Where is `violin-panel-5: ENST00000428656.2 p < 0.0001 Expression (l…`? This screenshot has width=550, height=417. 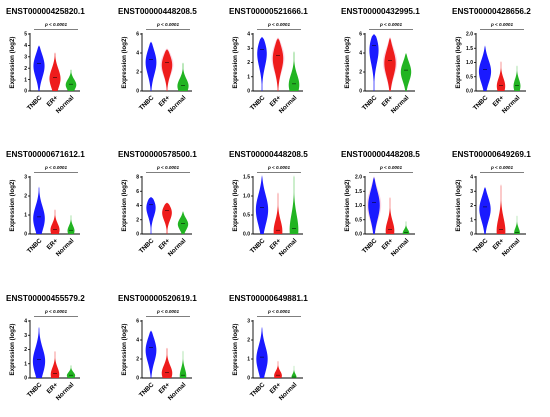 violin-panel-5: ENST00000428656.2 p < 0.0001 Expression (l… is located at coordinates (491, 61).